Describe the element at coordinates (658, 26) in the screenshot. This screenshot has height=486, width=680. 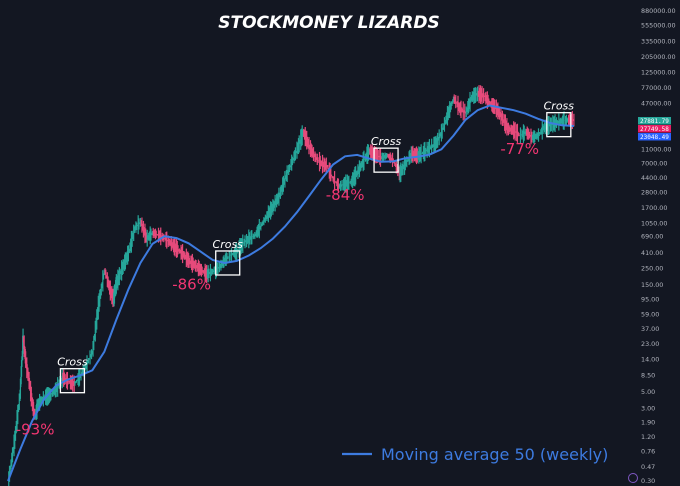
I see `y-tick-label: 555000.00` at that location.